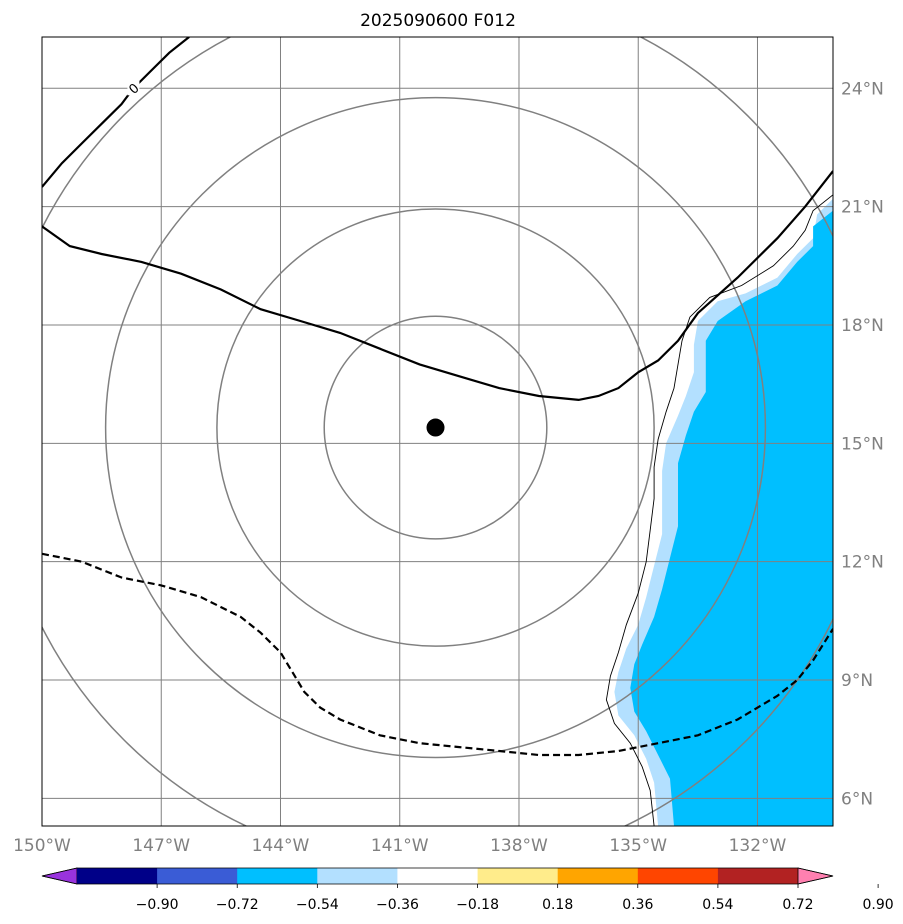 This screenshot has width=903, height=924. What do you see at coordinates (317, 905) in the screenshot?
I see `colorbar-tick-label: −0.54` at bounding box center [317, 905].